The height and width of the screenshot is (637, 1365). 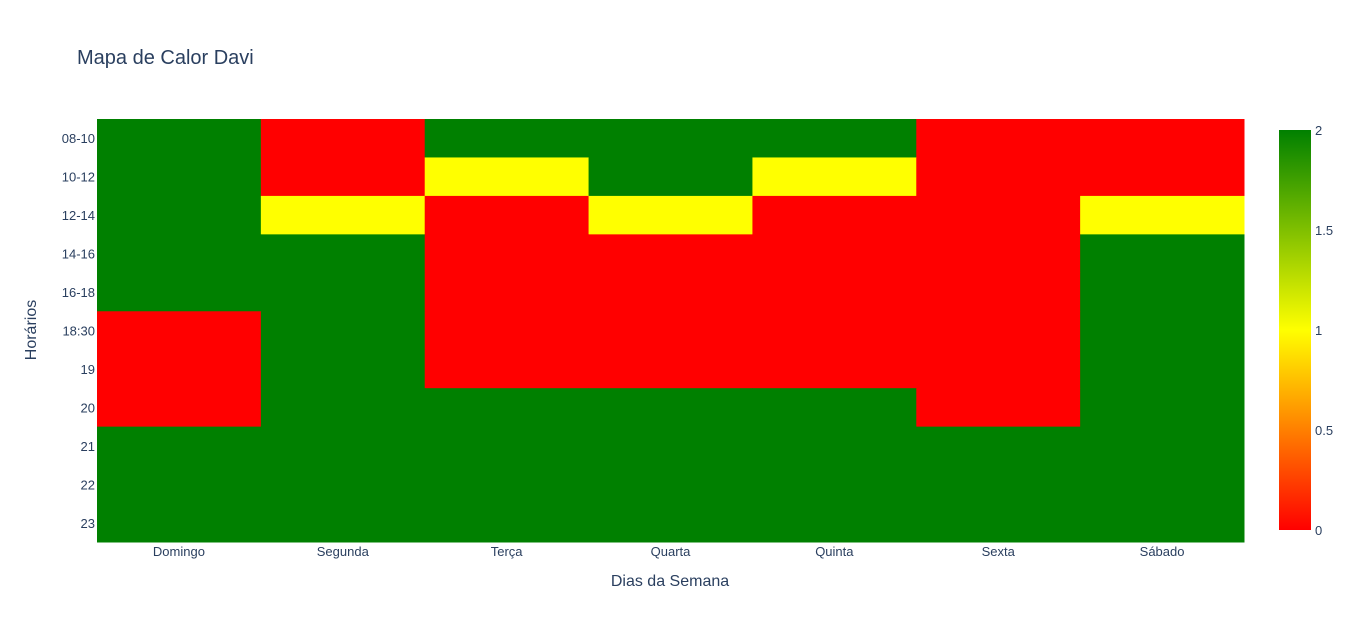 What do you see at coordinates (88, 446) in the screenshot?
I see `y-tick-label: 21` at bounding box center [88, 446].